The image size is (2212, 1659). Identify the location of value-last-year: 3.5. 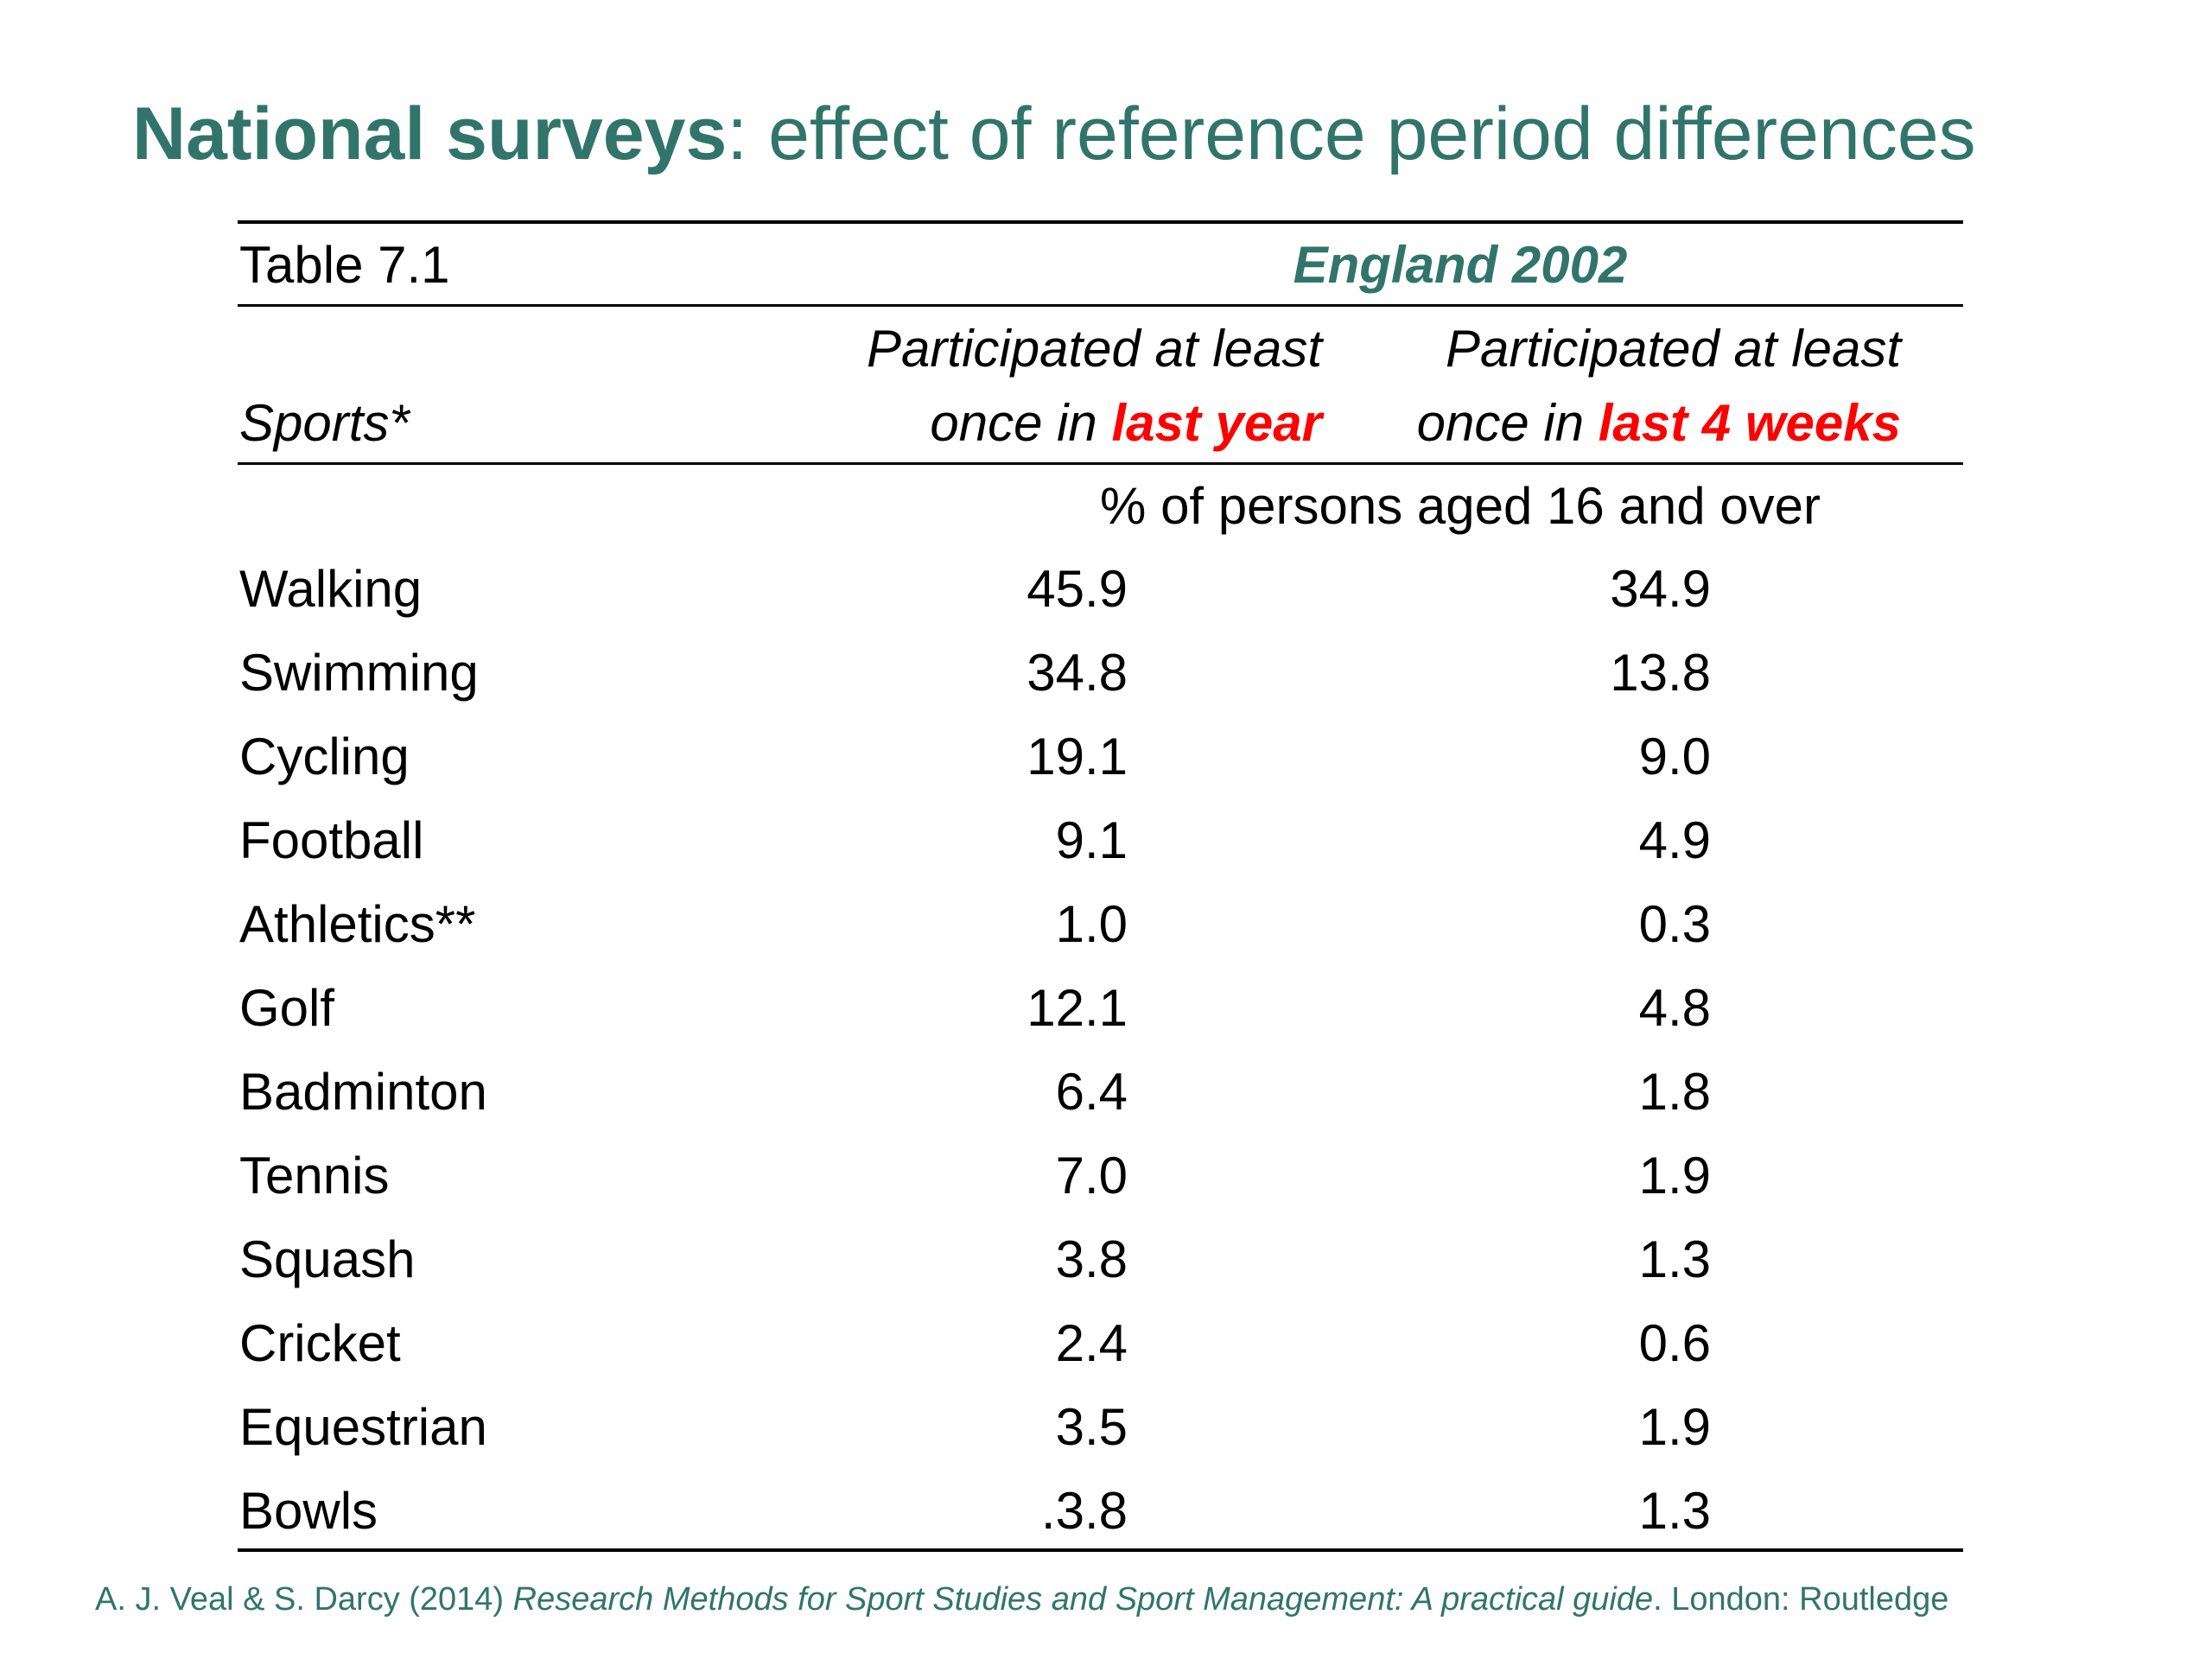
(1091, 1427).